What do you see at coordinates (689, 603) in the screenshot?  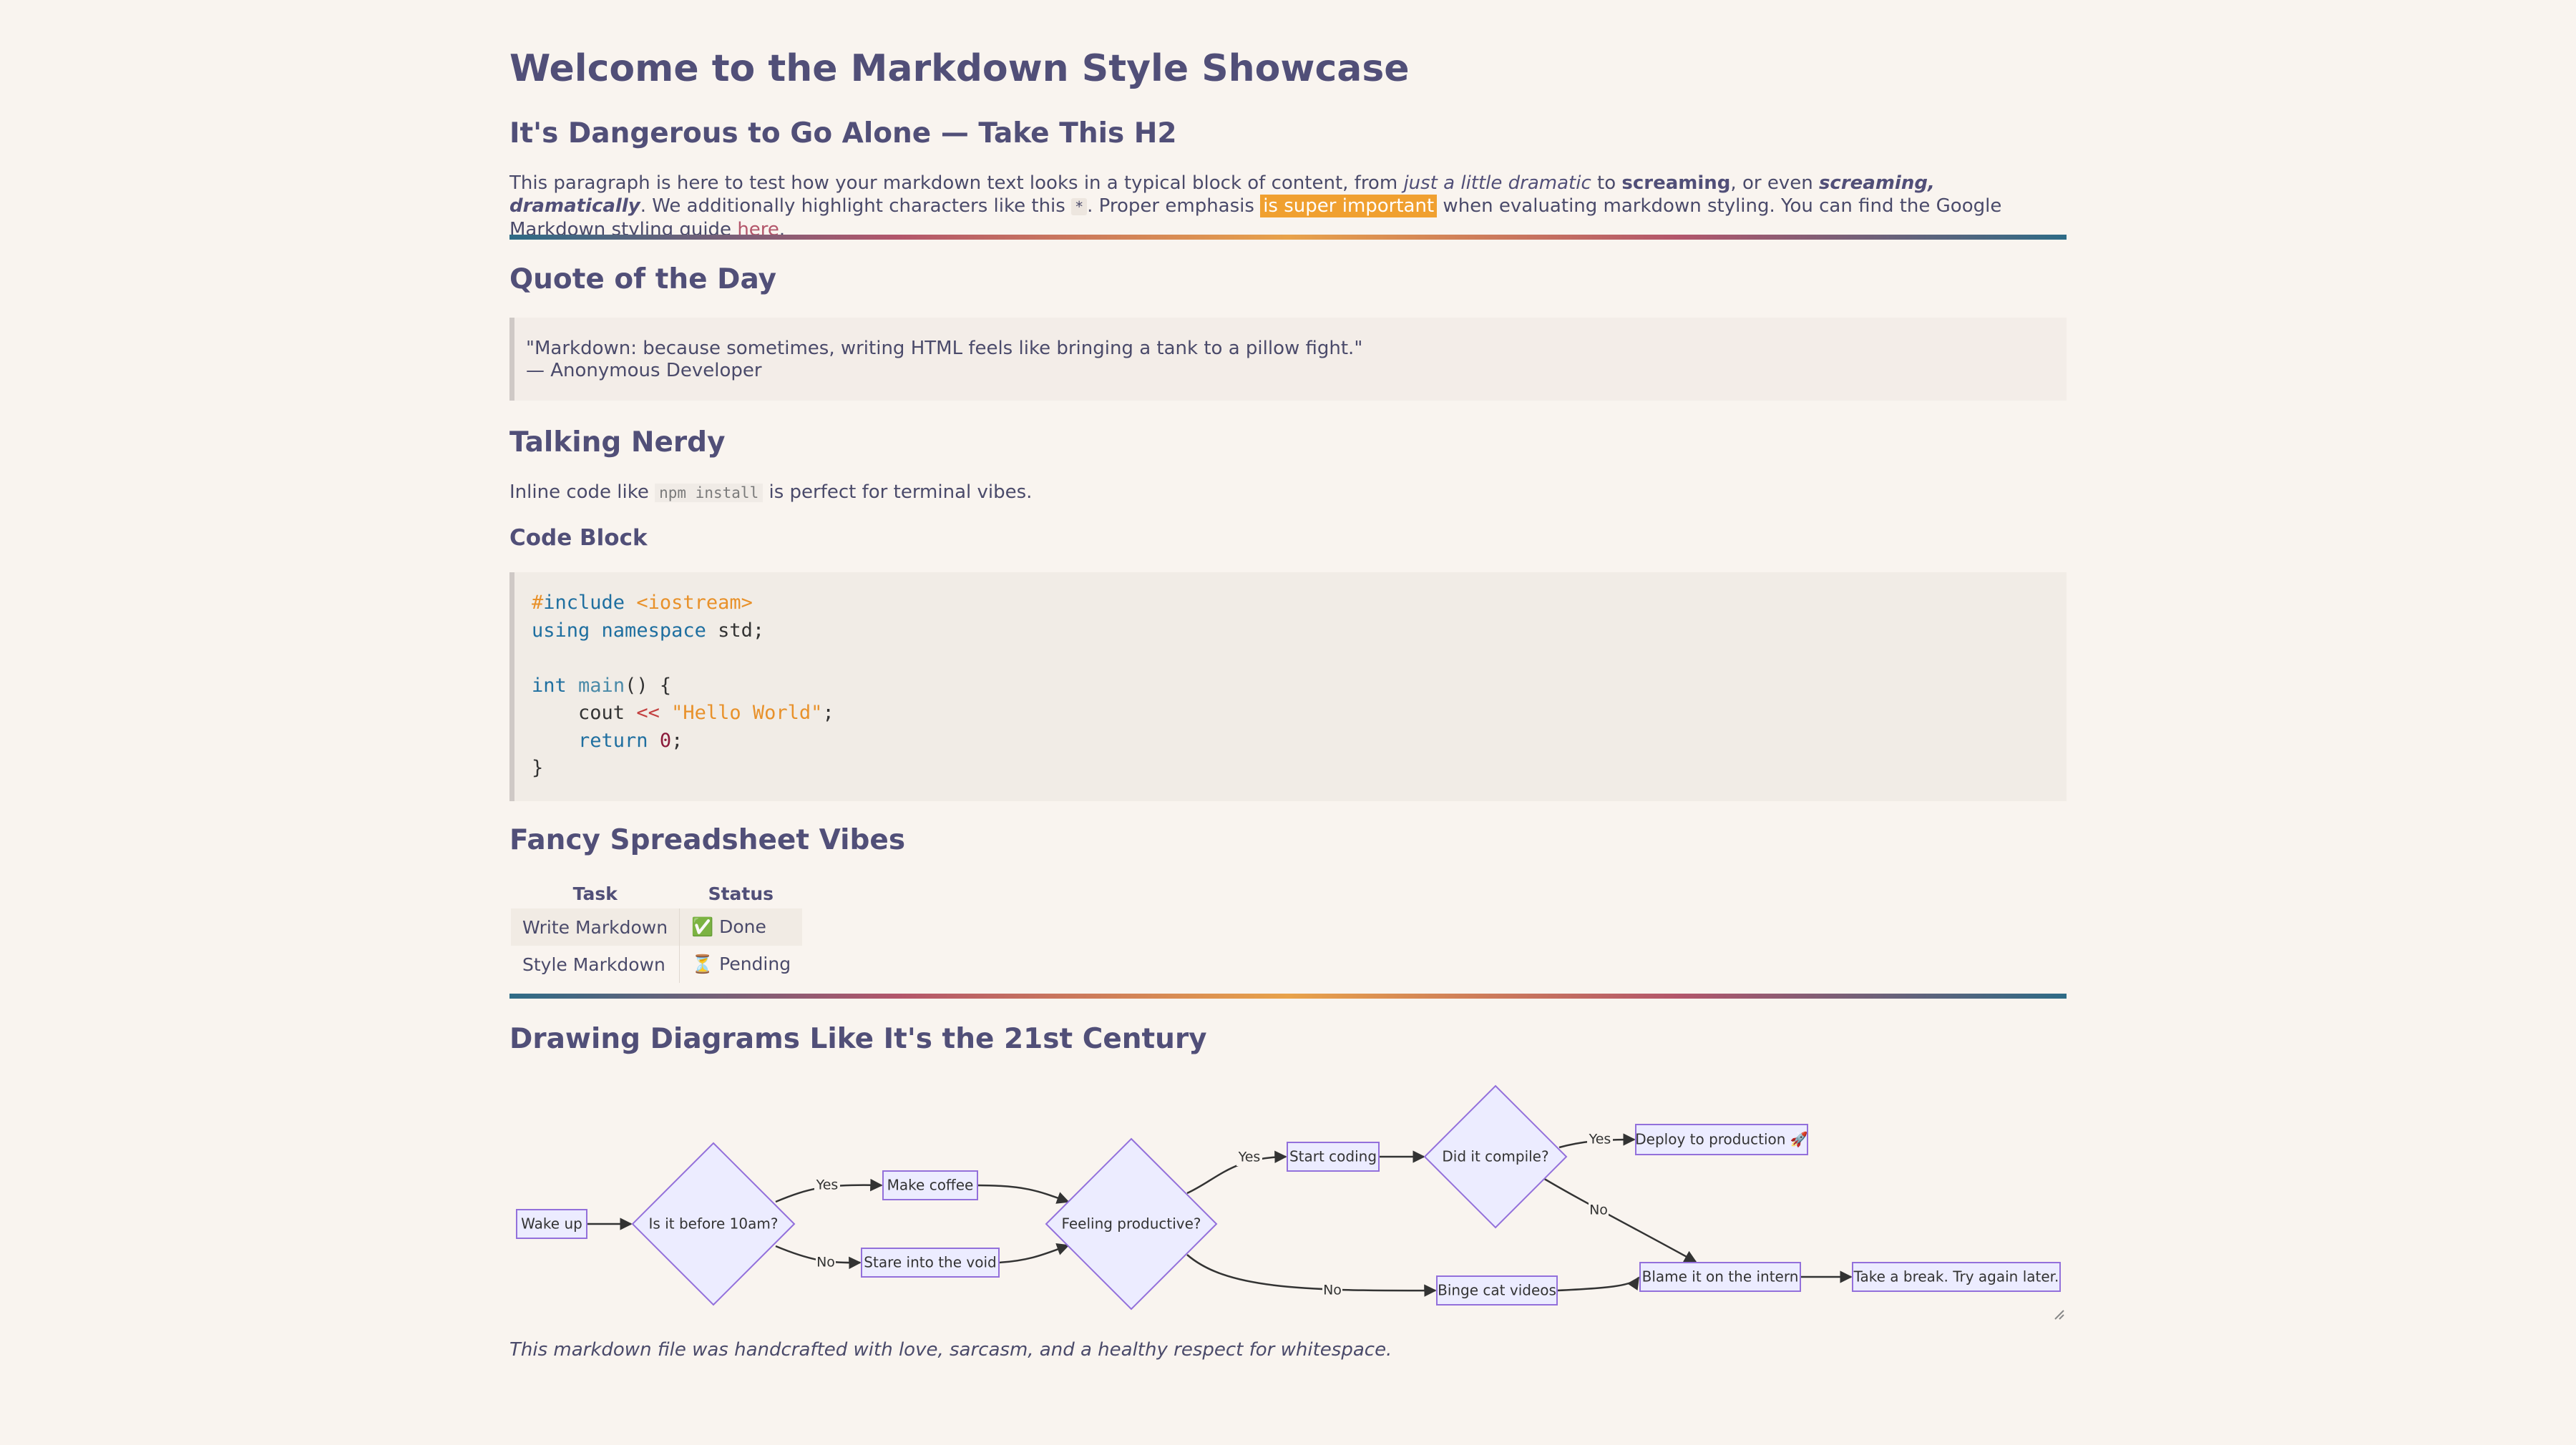 I see `code-token: <iostream>` at bounding box center [689, 603].